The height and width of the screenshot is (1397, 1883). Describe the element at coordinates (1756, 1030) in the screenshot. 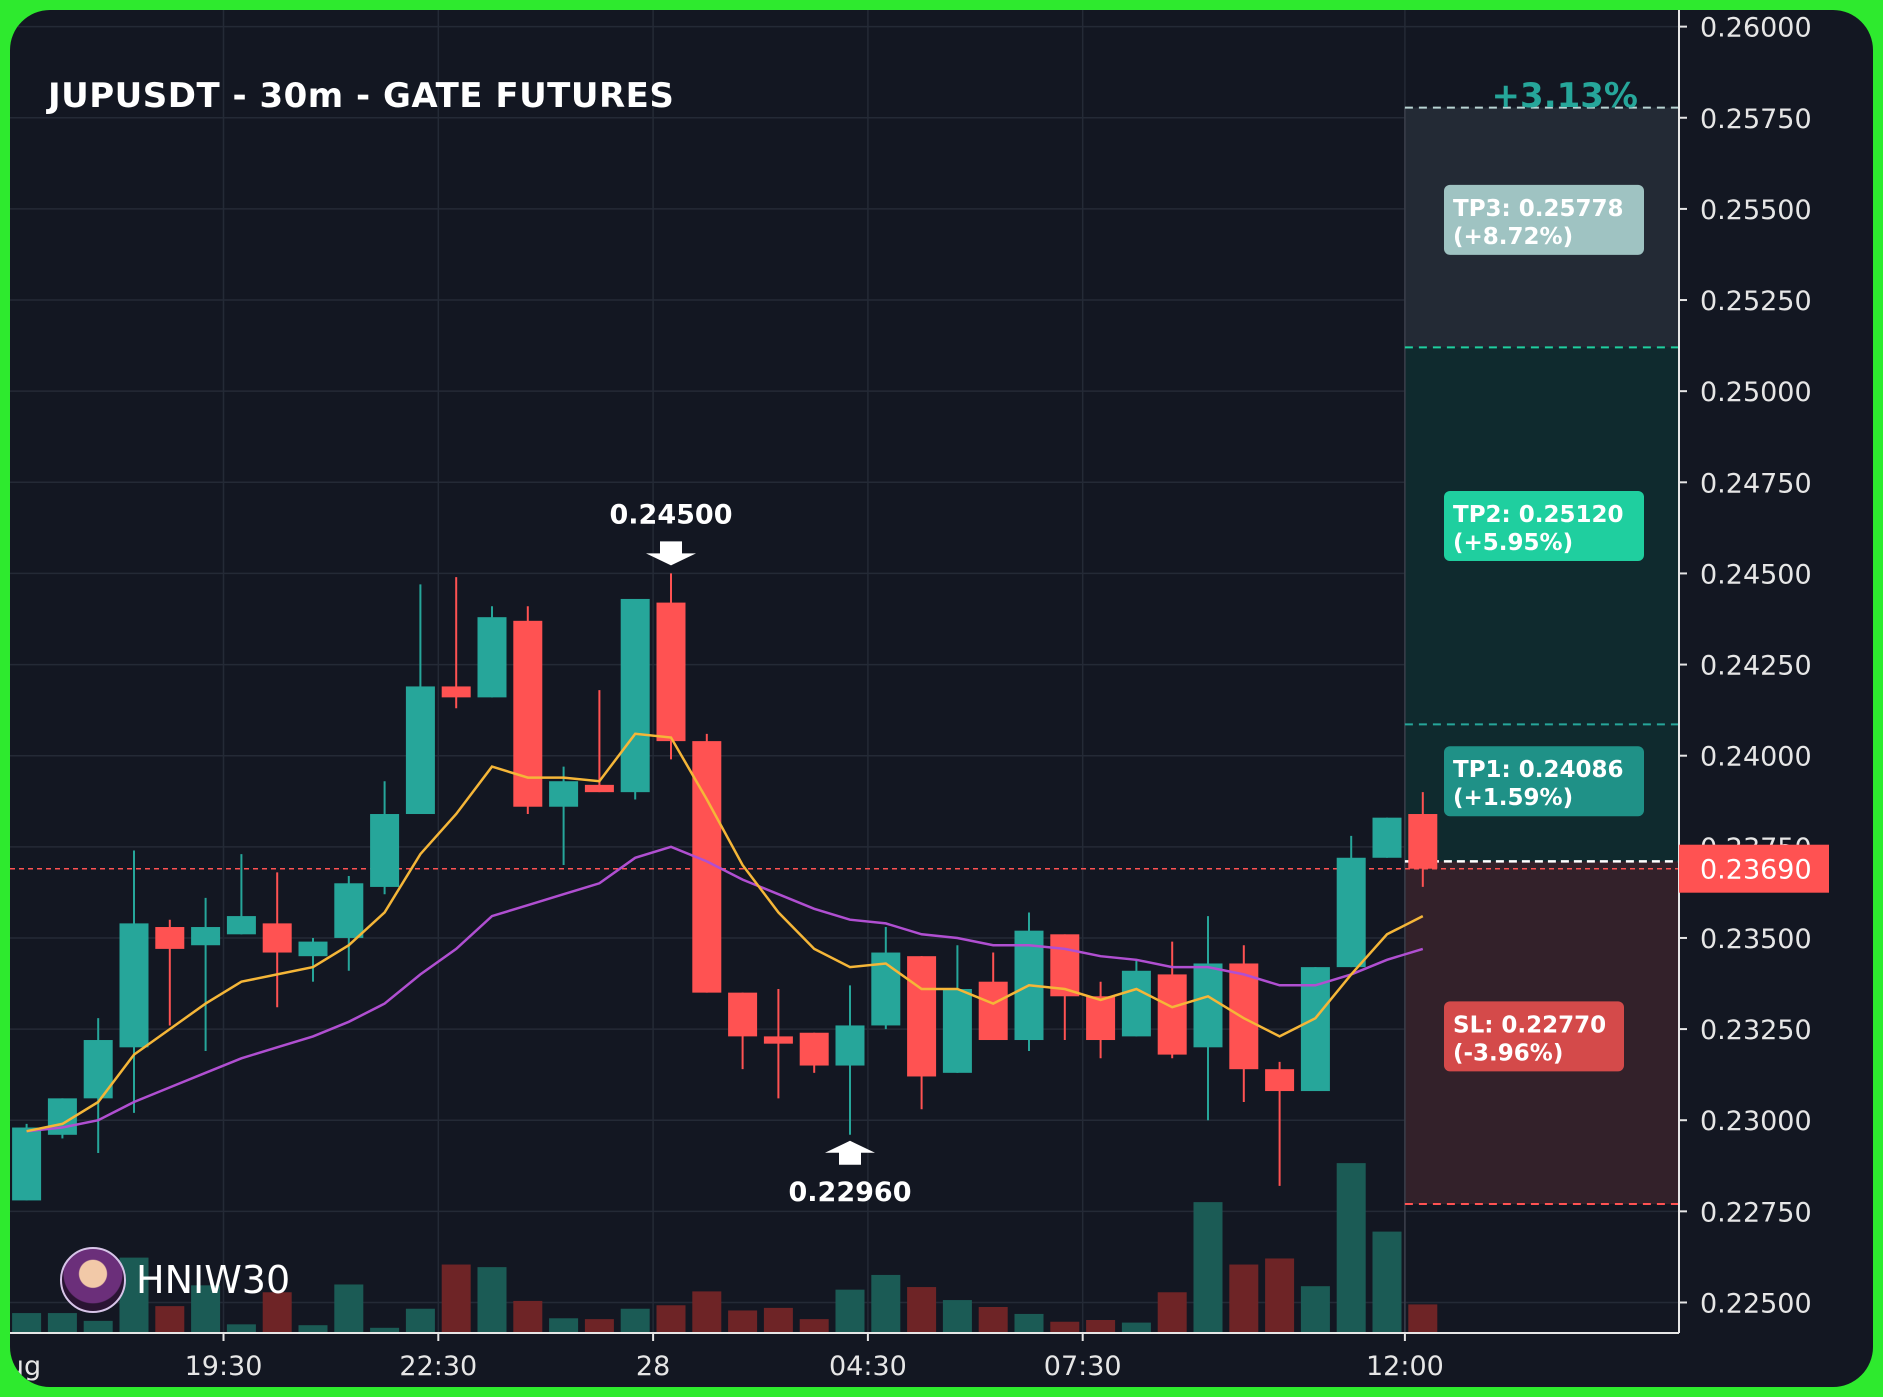

I see `y-tick-label: 0.23250` at that location.